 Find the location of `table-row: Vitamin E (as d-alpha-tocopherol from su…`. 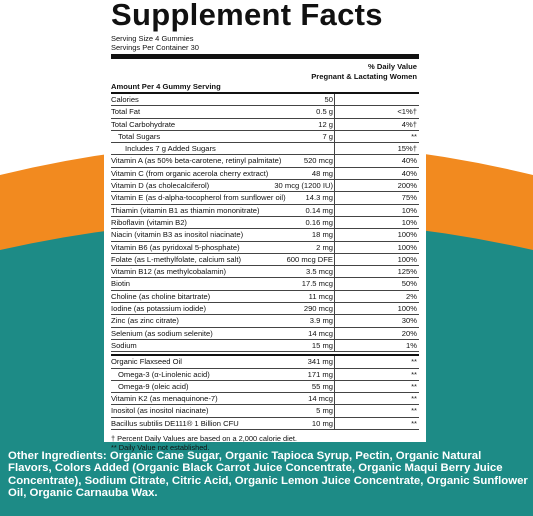

table-row: Vitamin E (as d-alpha-tocopherol from su… is located at coordinates (265, 198).